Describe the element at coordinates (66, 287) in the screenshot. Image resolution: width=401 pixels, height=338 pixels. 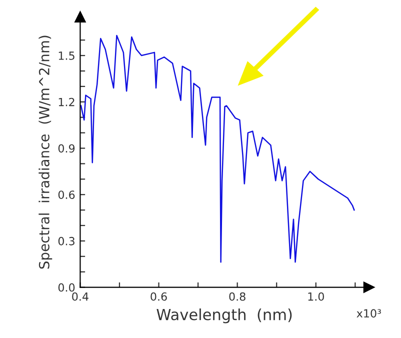
I see `y-tick-label: 0.0` at that location.